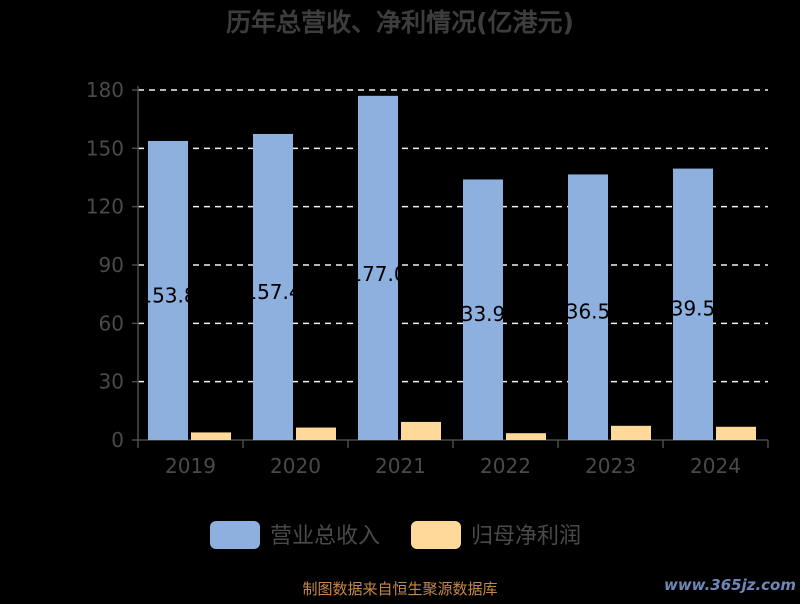  Describe the element at coordinates (272, 292) in the screenshot. I see `revenue-data-label: 157.4` at that location.